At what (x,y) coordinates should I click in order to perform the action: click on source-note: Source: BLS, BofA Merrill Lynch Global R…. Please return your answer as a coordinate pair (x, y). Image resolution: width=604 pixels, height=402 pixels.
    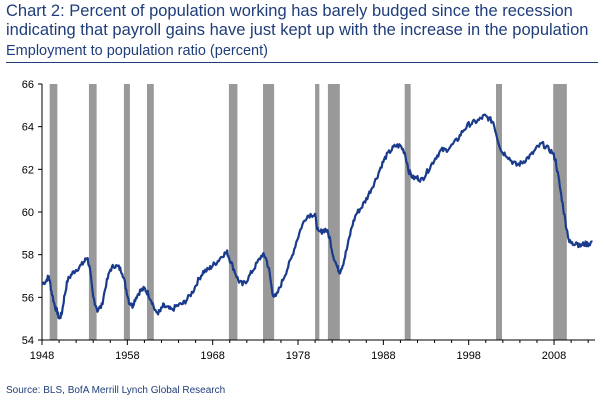
    Looking at the image, I should click on (116, 390).